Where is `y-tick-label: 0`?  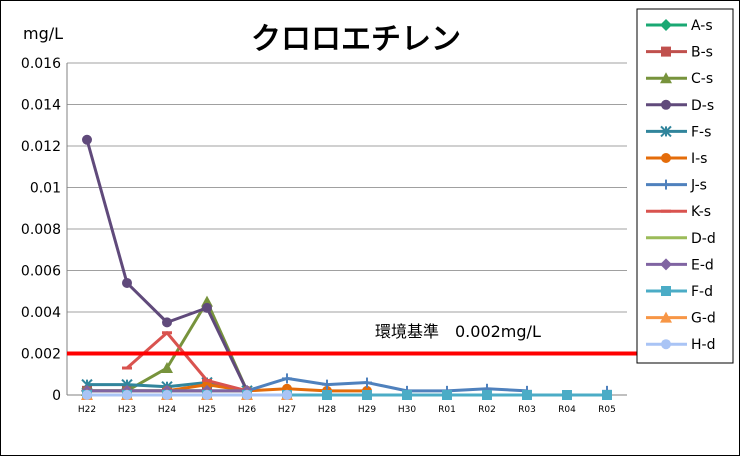 y-tick-label: 0 is located at coordinates (56, 396).